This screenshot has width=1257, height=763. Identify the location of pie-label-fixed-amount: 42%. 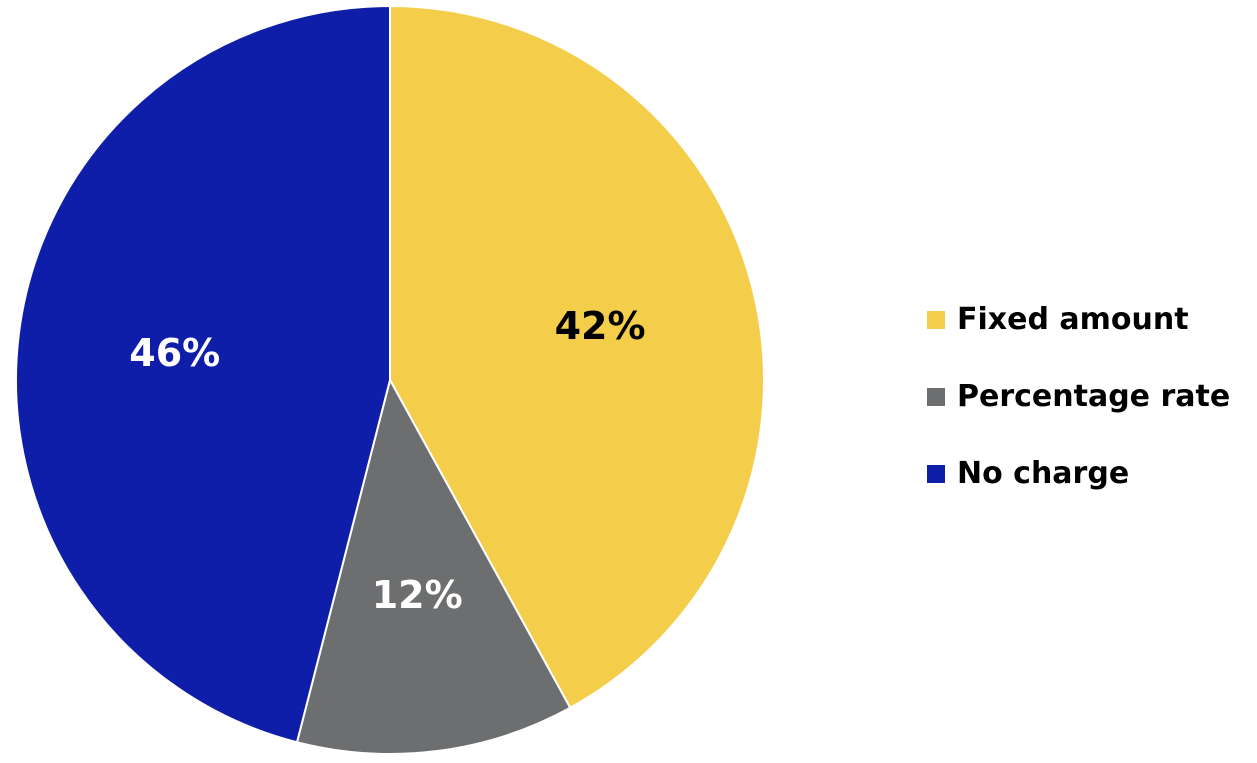
(600, 326).